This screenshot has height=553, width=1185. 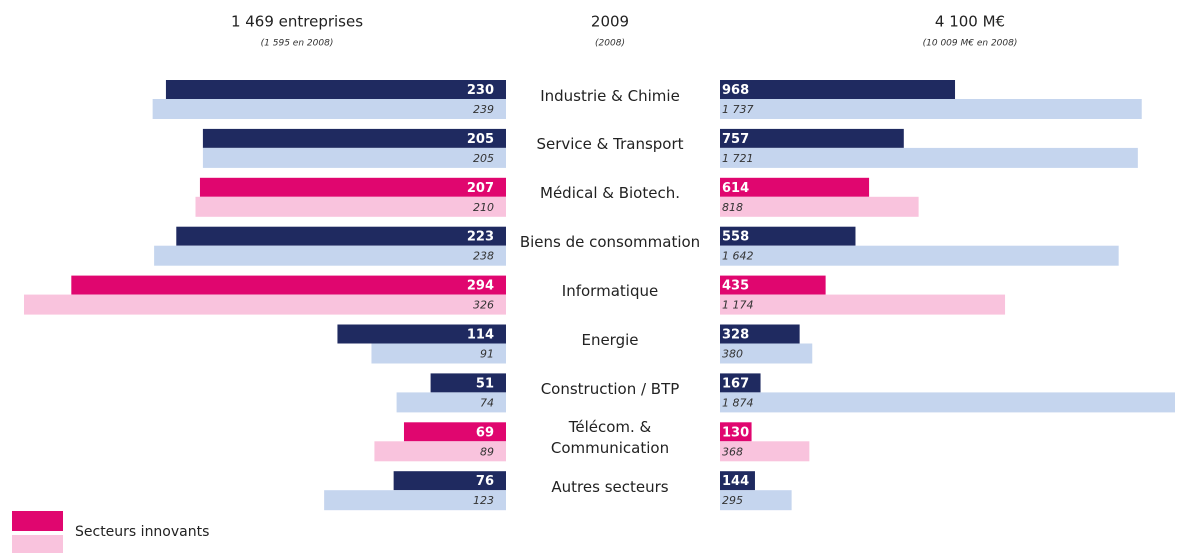 I want to click on right-subtitle: (10 009 M€ en 2008), so click(x=970, y=44).